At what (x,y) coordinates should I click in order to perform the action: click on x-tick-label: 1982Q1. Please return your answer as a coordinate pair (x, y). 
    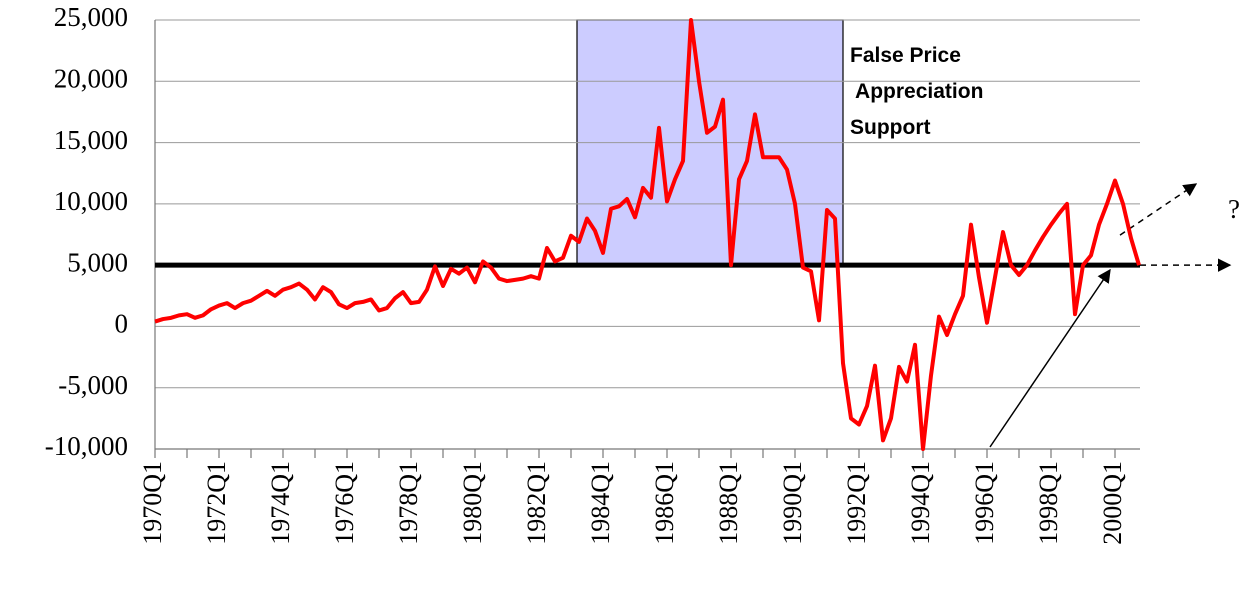
    Looking at the image, I should click on (536, 503).